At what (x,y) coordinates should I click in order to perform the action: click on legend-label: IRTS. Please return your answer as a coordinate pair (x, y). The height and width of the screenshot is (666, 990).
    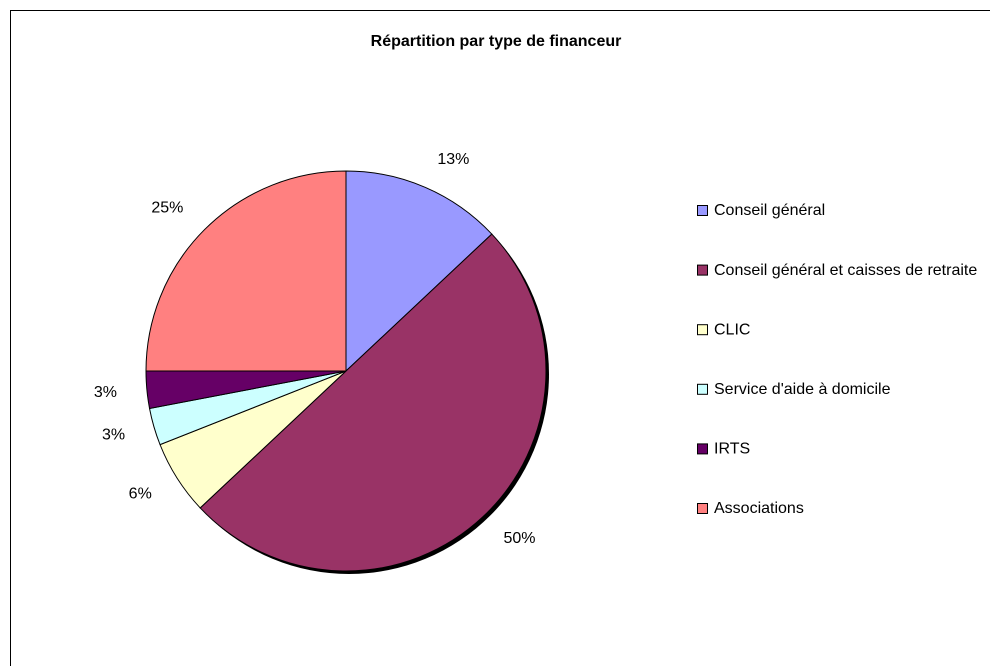
    Looking at the image, I should click on (732, 449).